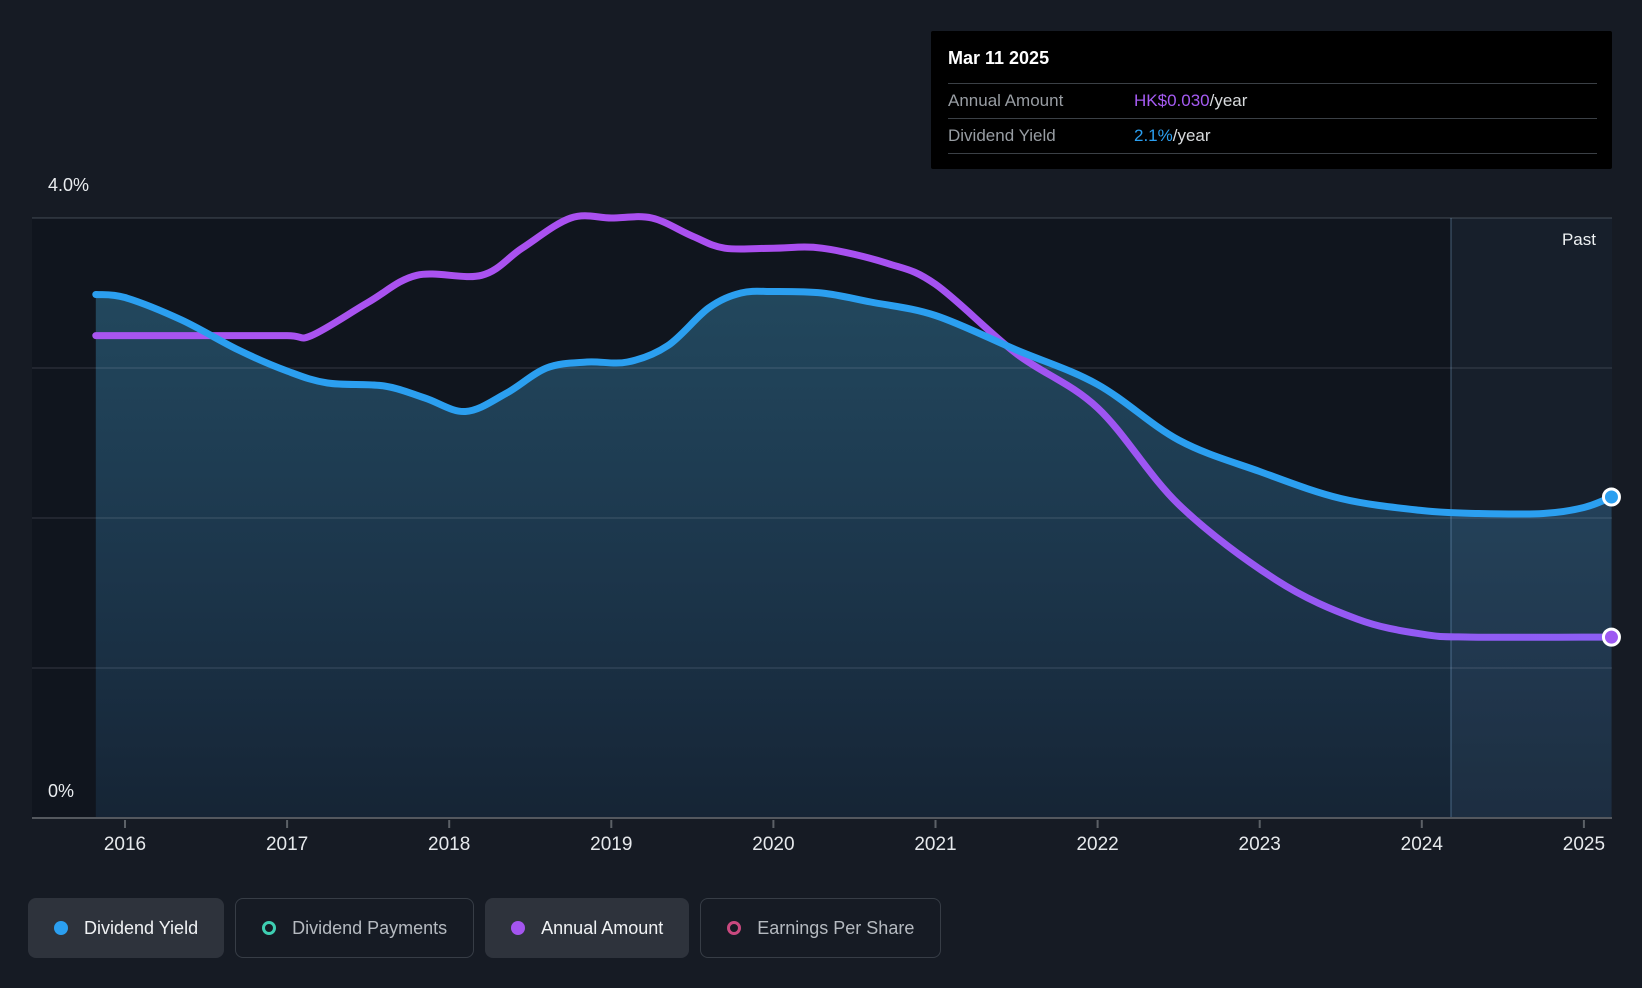 The image size is (1642, 988). Describe the element at coordinates (449, 844) in the screenshot. I see `x-axis-label-2018: 2018` at that location.